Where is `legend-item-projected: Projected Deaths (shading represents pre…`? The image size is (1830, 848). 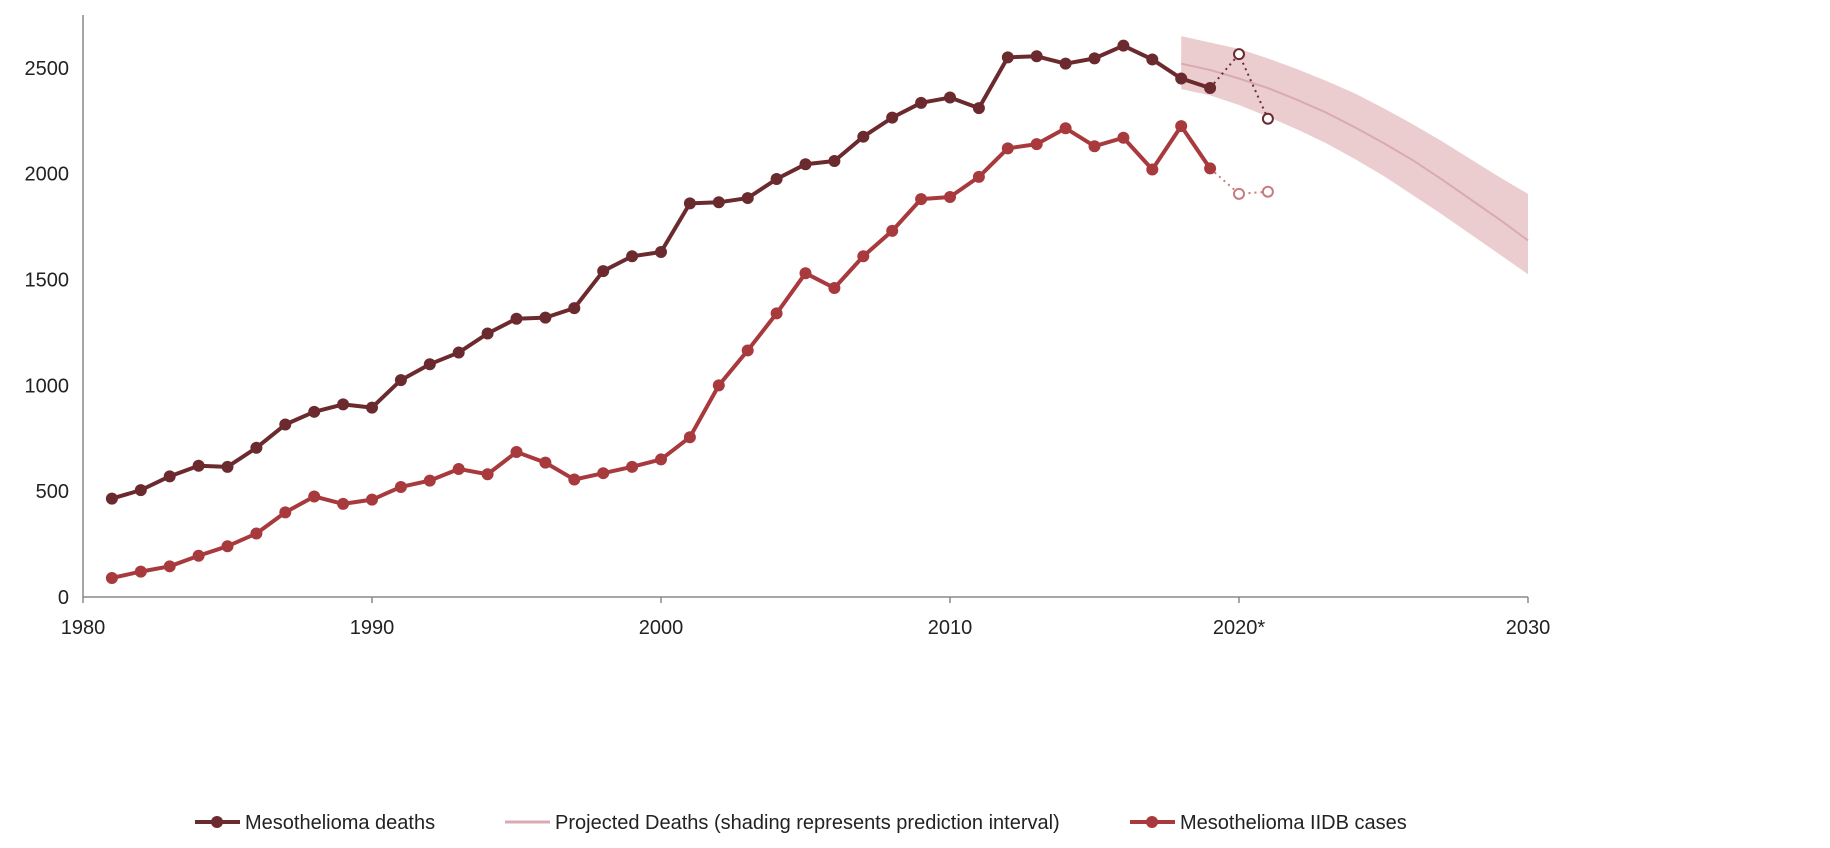
legend-item-projected: Projected Deaths (shading represents pre… is located at coordinates (782, 823).